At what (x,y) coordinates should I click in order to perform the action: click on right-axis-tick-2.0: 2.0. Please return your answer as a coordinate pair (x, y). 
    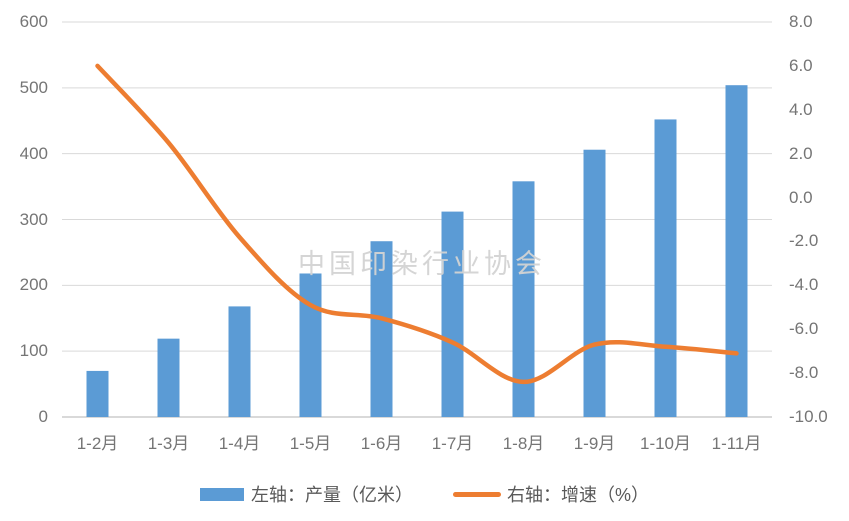
    Looking at the image, I should click on (801, 153).